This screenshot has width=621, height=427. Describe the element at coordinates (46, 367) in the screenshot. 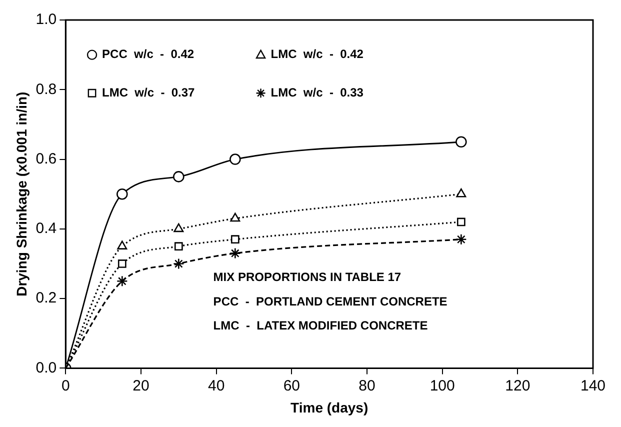

I see `y-tick-label: 0.0` at that location.